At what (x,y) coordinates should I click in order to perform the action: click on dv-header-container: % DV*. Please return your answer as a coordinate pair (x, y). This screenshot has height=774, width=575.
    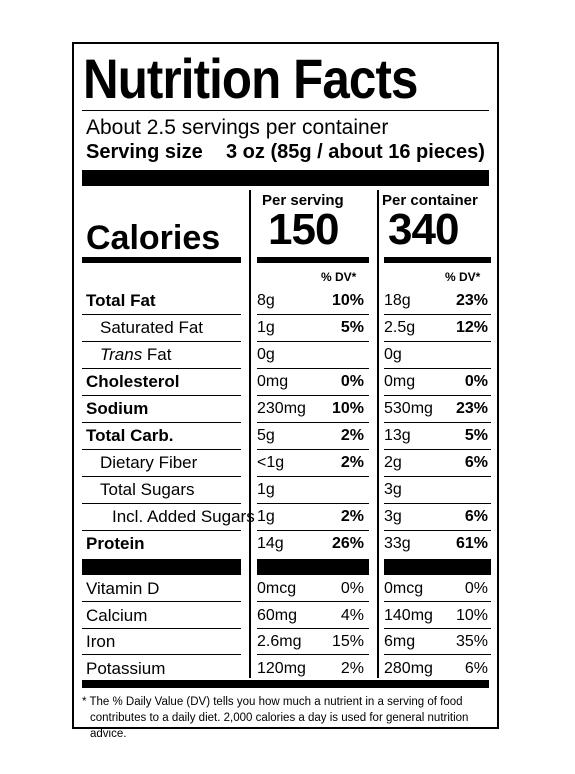
    Looking at the image, I should click on (463, 277).